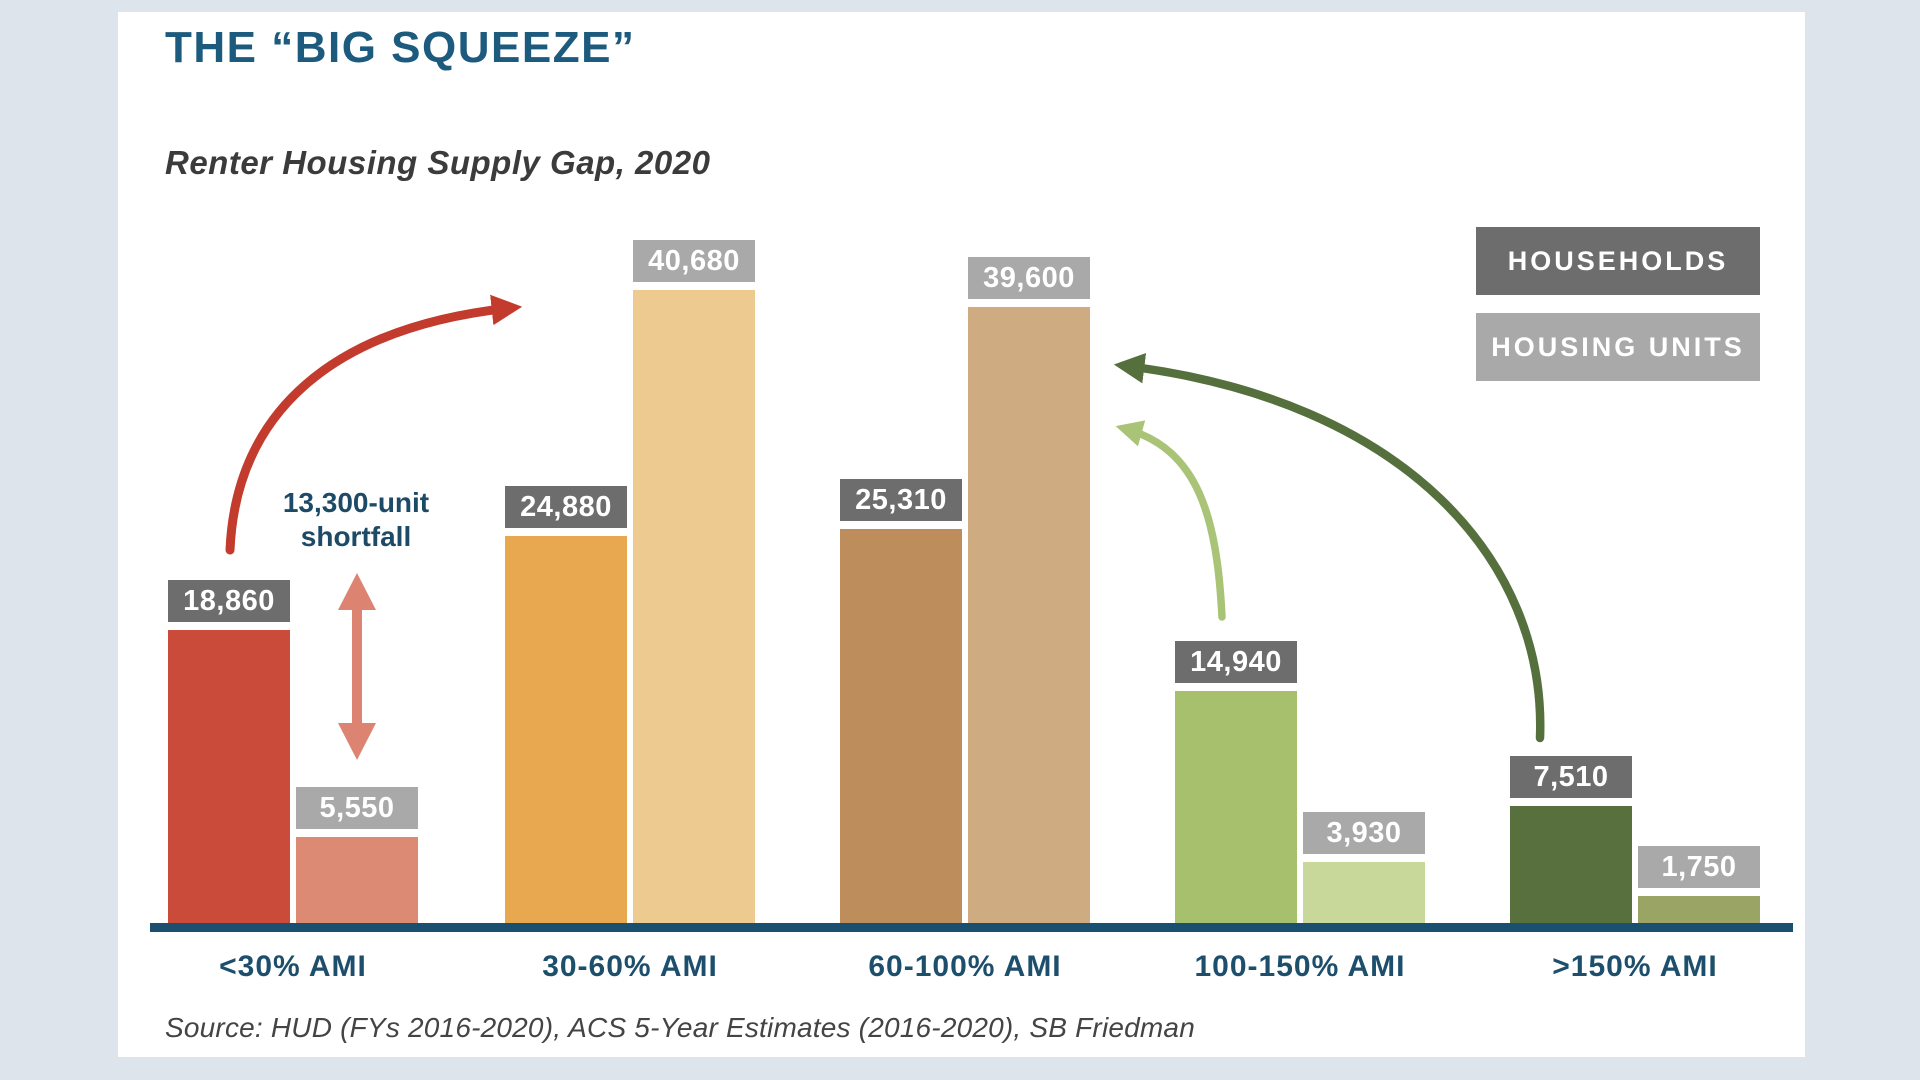  I want to click on households-value-label-3: 14,940, so click(1236, 662).